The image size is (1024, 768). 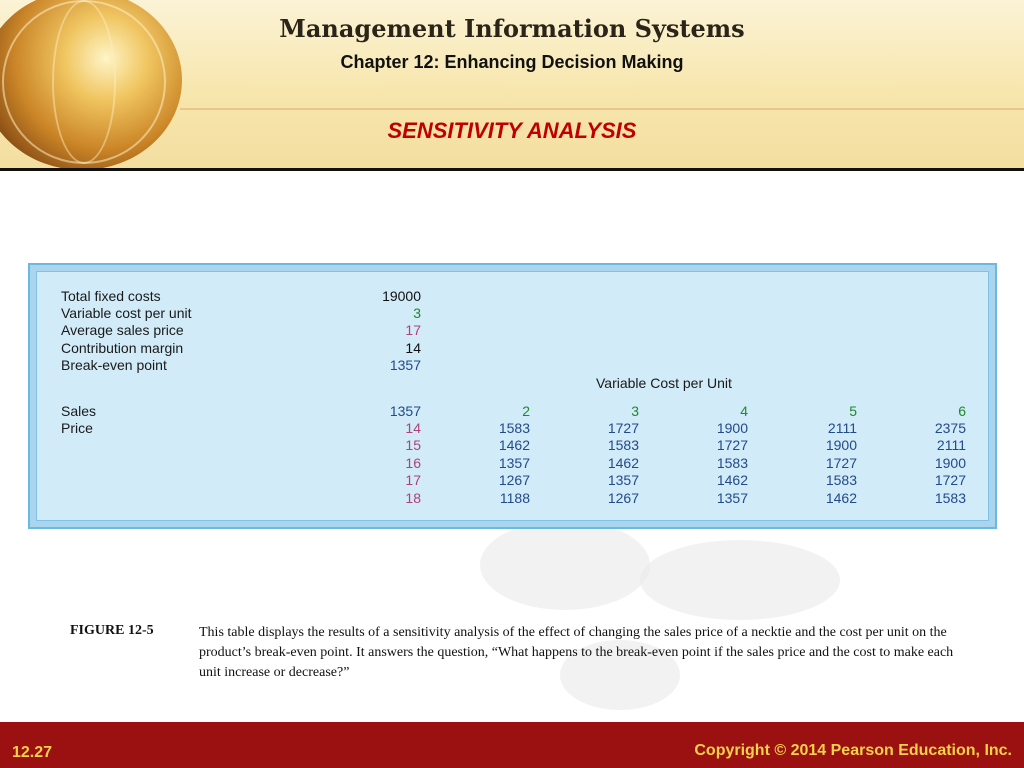 I want to click on input-label: Break-even point, so click(x=114, y=365).